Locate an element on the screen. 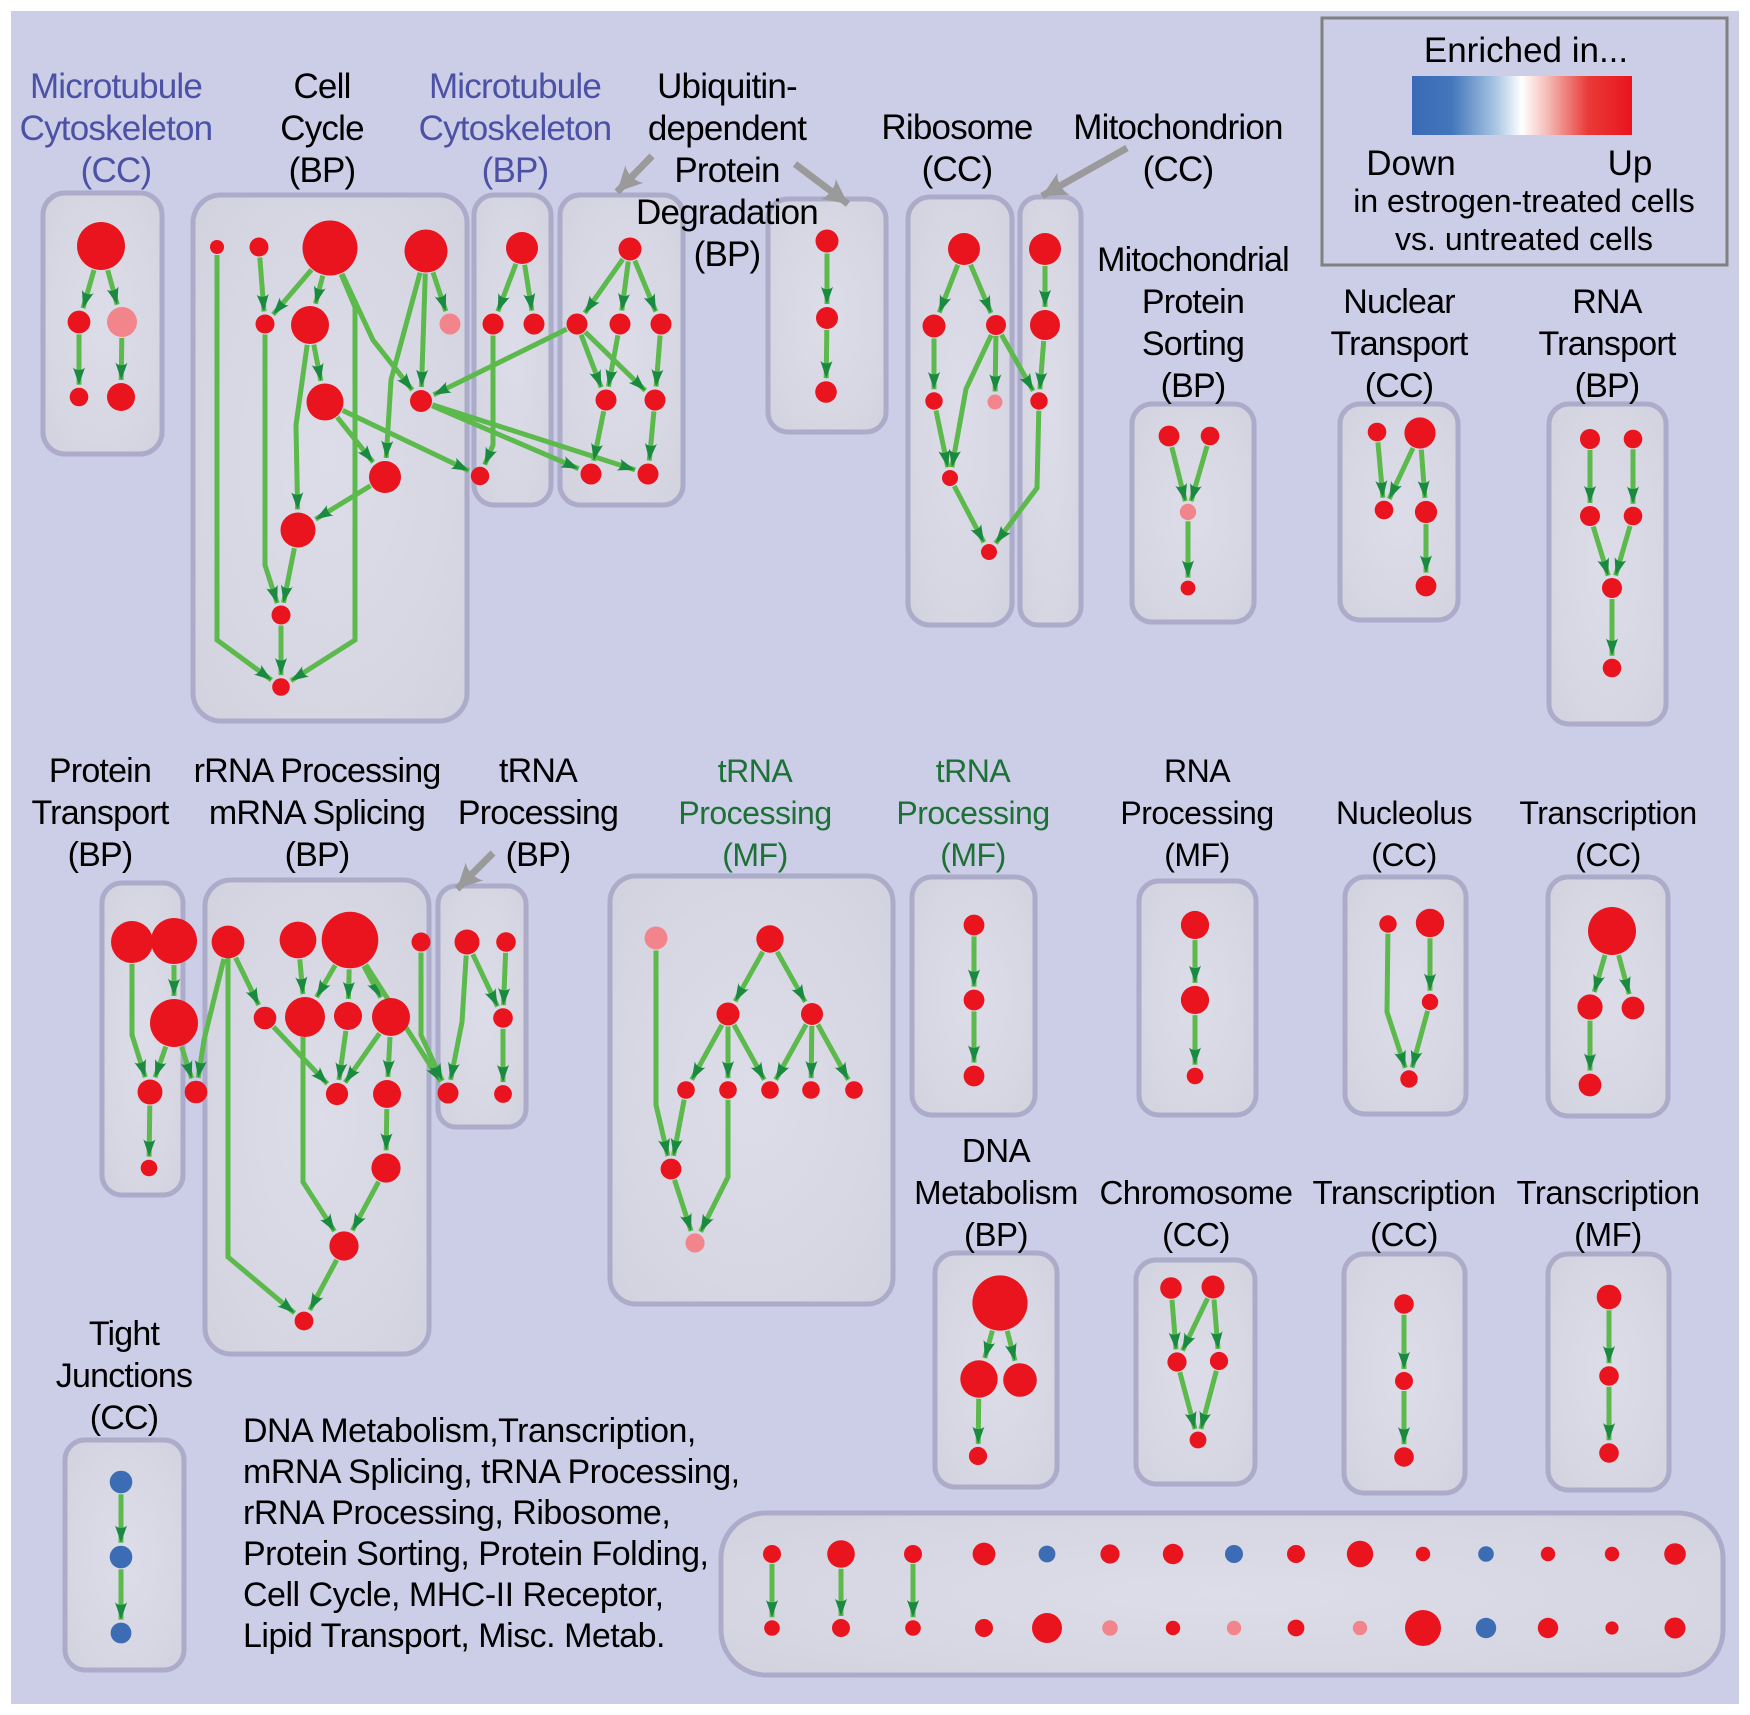  svg-text: vs. untreated cells is located at coordinates (1524, 239).